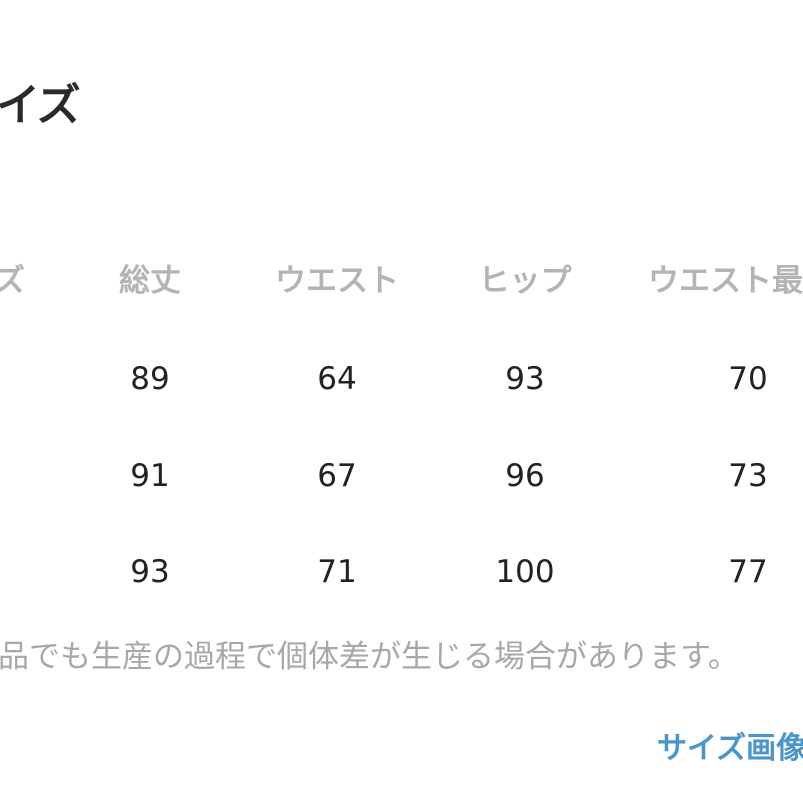 This screenshot has height=803, width=803. I want to click on cell: 96, so click(525, 476).